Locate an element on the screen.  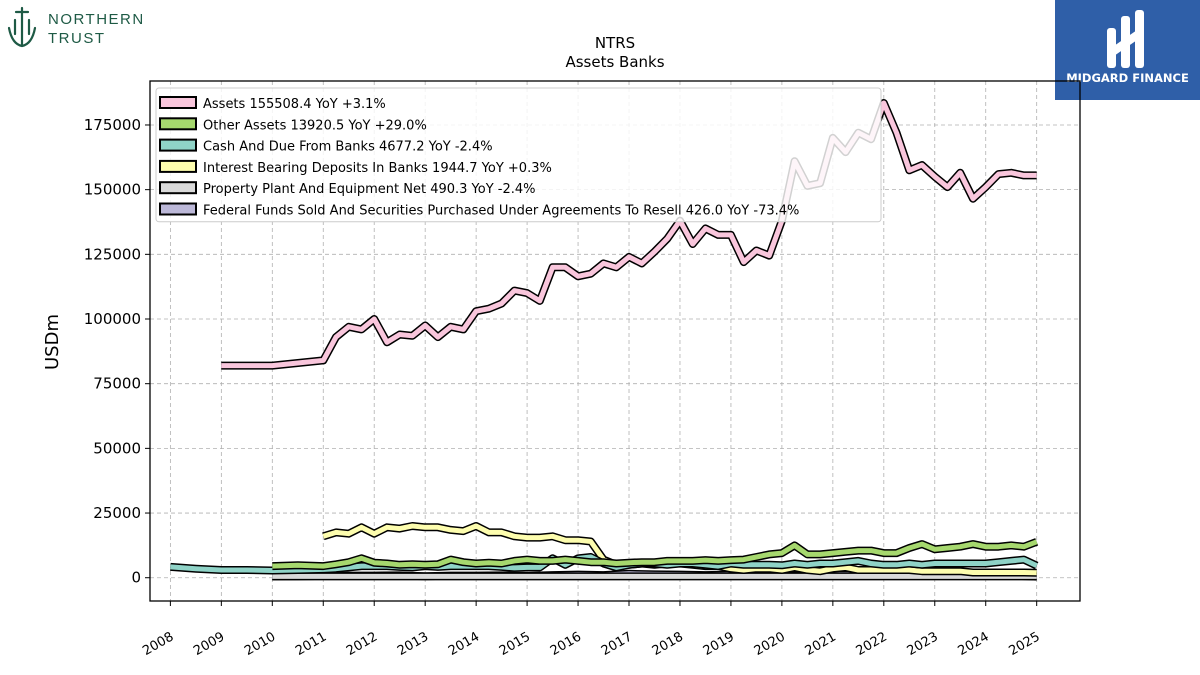
y-axis-ticks: 0 25000 50000 75000 100000 125000 150000 175000 is located at coordinates (117, 351).